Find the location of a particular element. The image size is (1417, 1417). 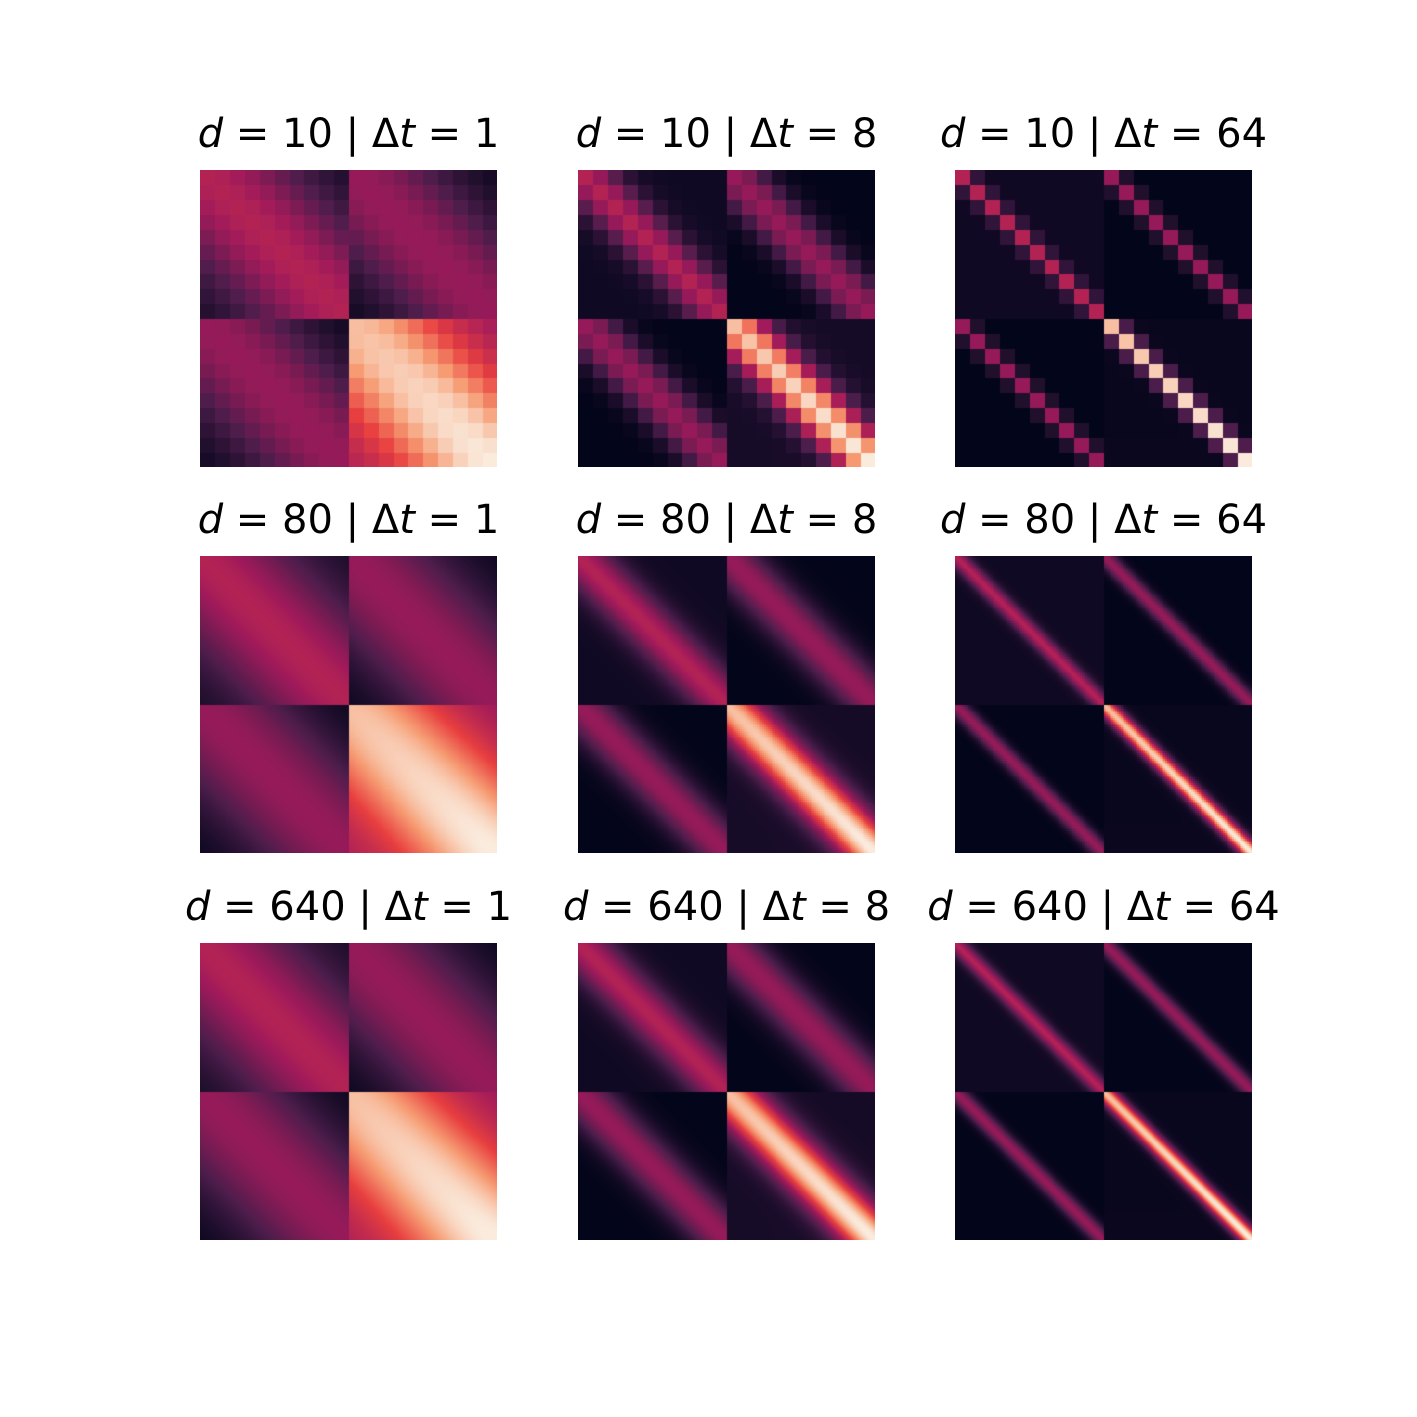

panel-title: d = 80 | Δt = 1 is located at coordinates (348, 520).